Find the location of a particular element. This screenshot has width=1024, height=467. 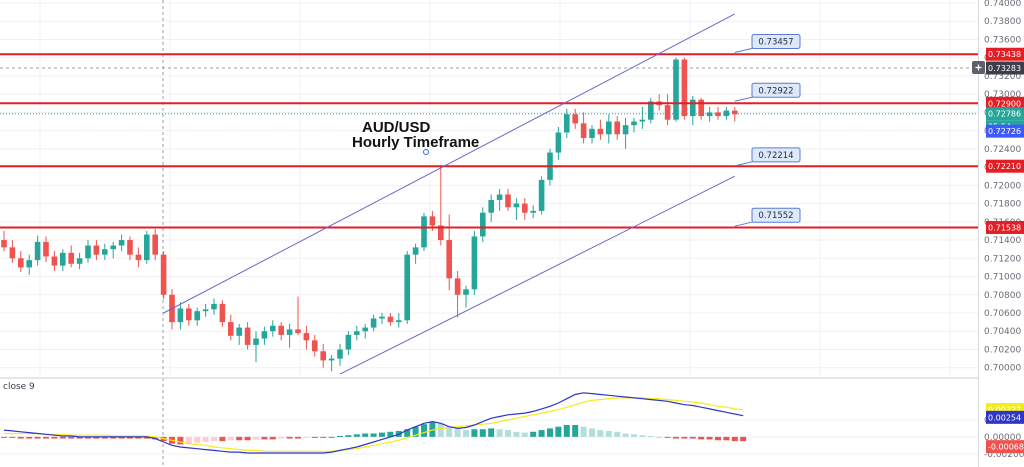

crosshair-tag: 0.73283 is located at coordinates (1005, 68).